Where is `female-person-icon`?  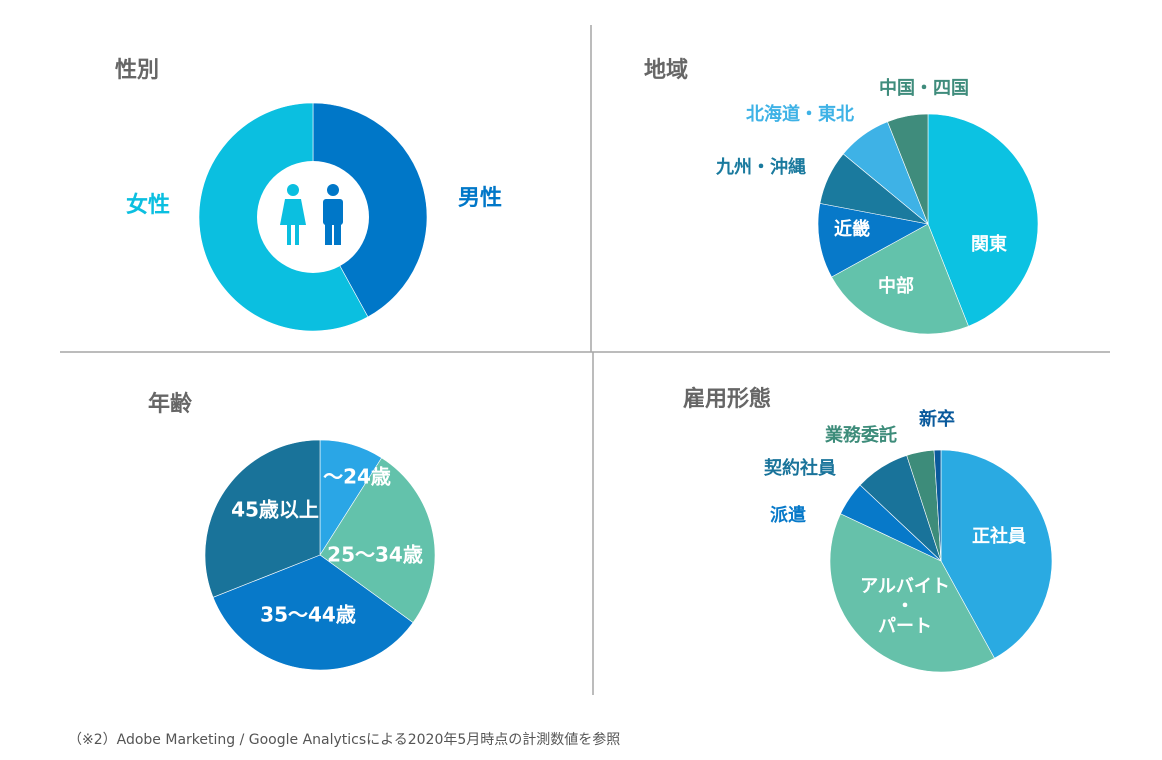 female-person-icon is located at coordinates (293, 214).